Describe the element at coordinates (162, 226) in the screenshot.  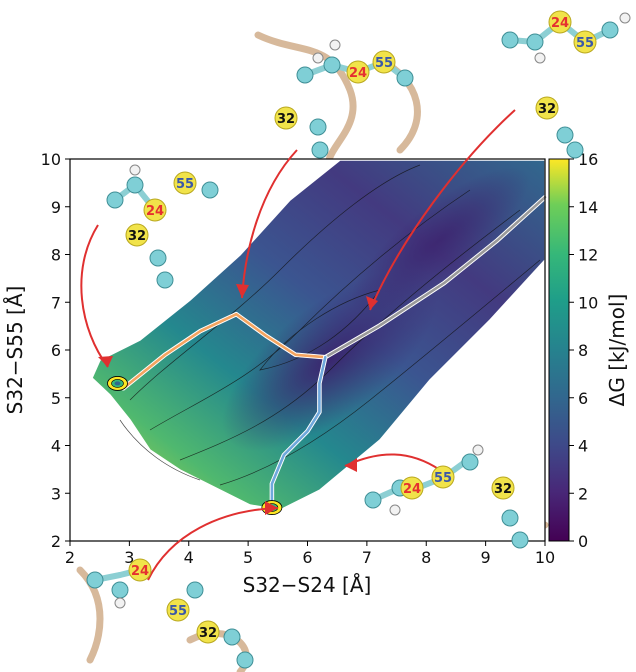
I see `molecule-left: 24 55 32` at that location.